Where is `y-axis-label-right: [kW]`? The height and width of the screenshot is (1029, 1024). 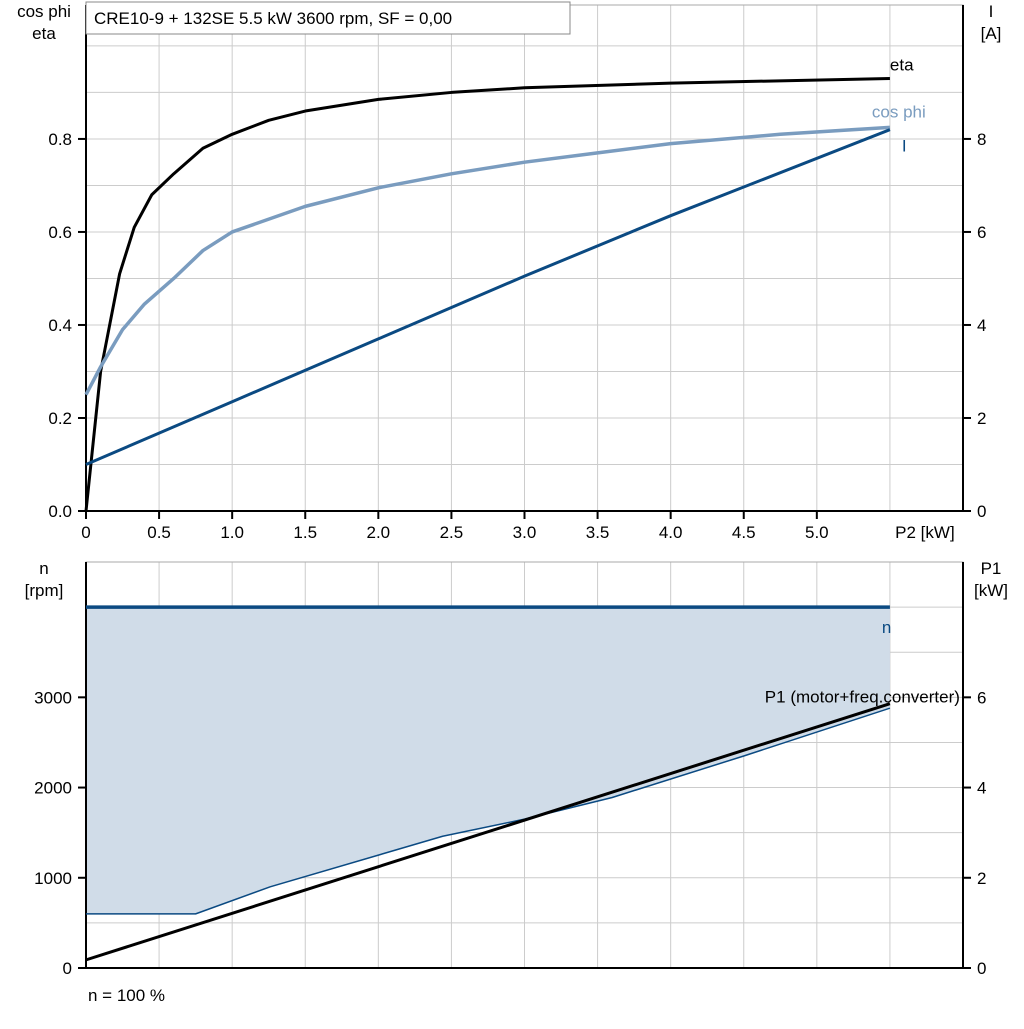 y-axis-label-right: [kW] is located at coordinates (991, 590).